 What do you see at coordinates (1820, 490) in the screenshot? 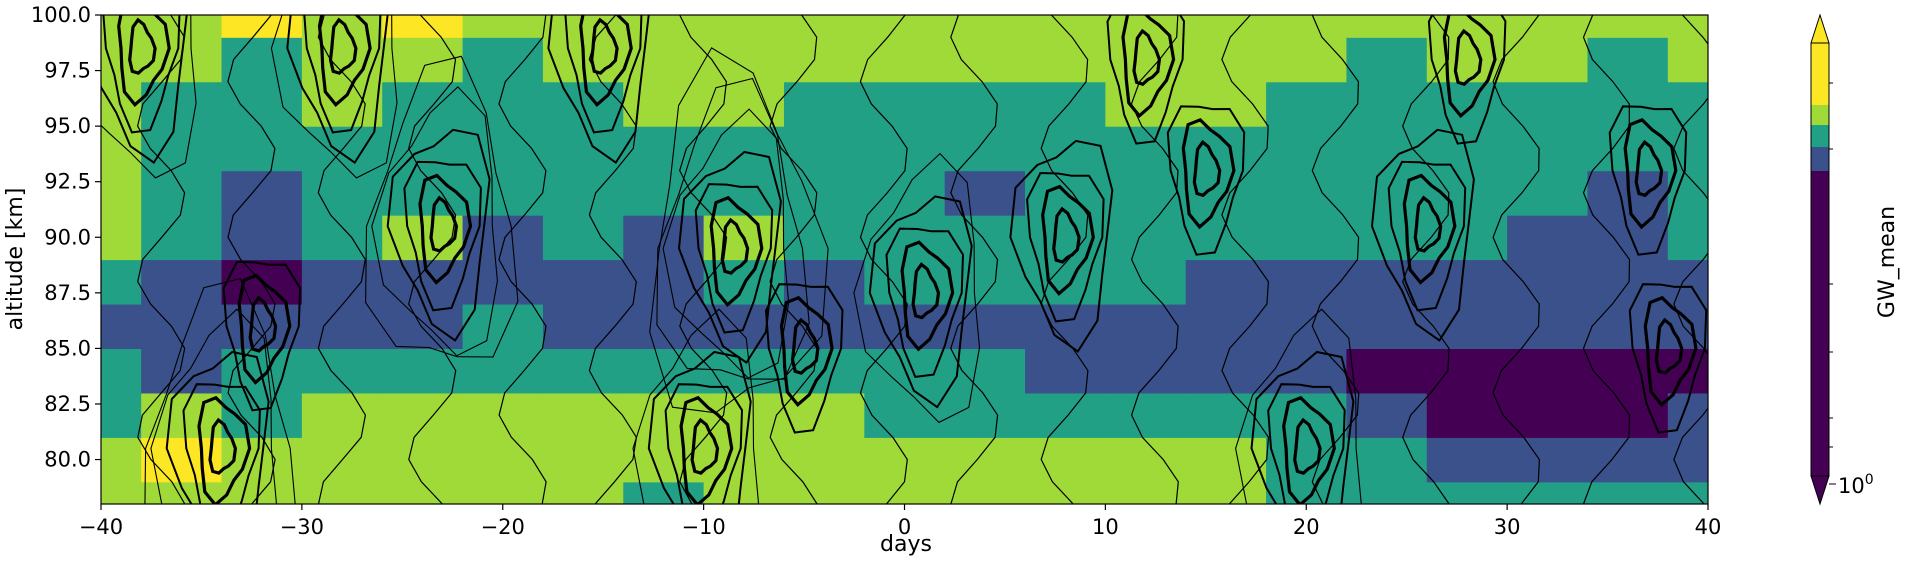
I see `colorbar-extend-bottom` at bounding box center [1820, 490].